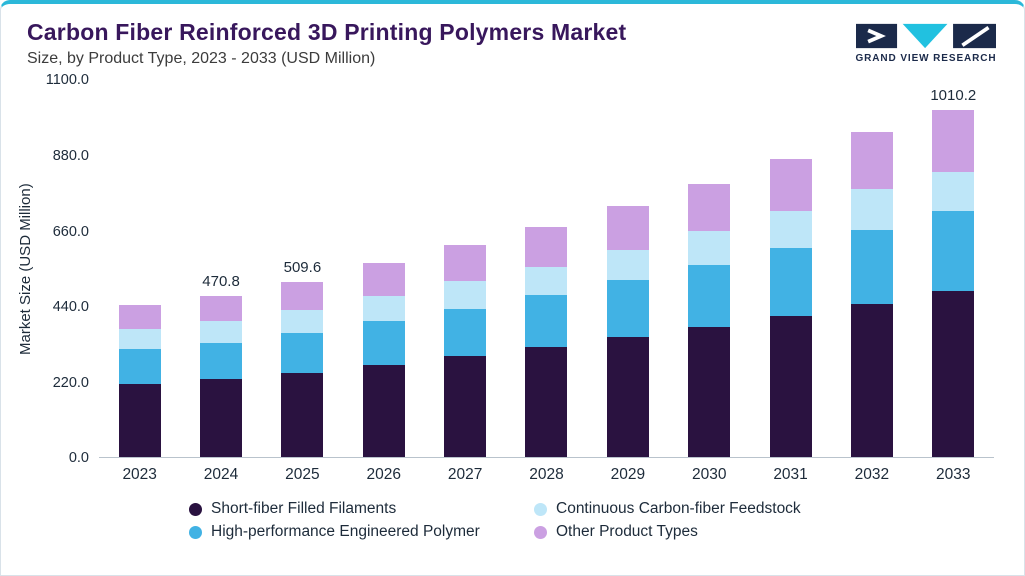  I want to click on bar-group-2024: 470.8, so click(220, 269).